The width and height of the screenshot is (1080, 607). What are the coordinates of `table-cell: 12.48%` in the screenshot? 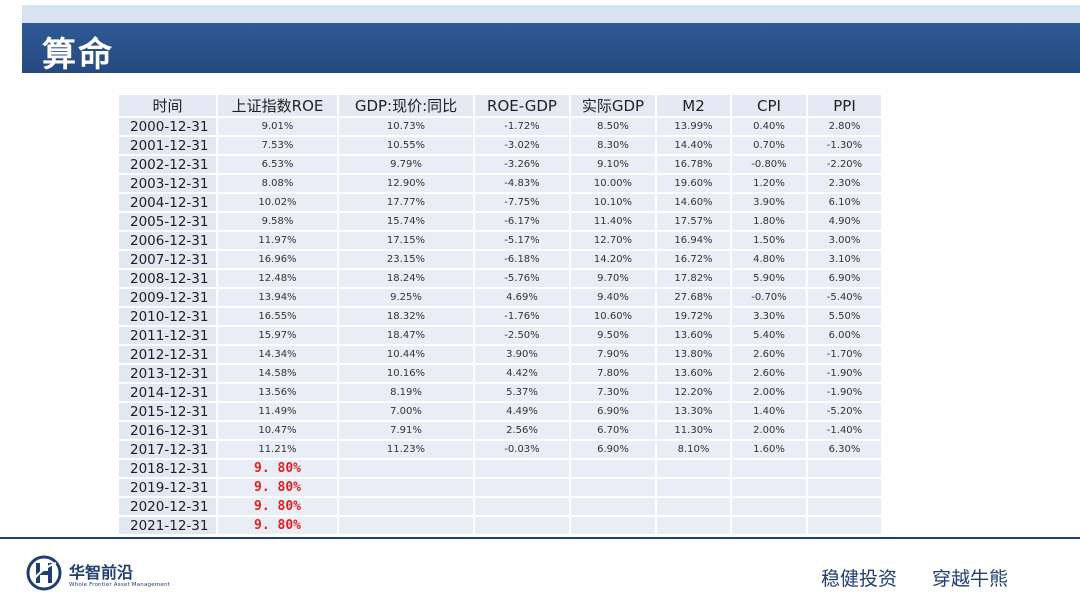 It's located at (278, 279).